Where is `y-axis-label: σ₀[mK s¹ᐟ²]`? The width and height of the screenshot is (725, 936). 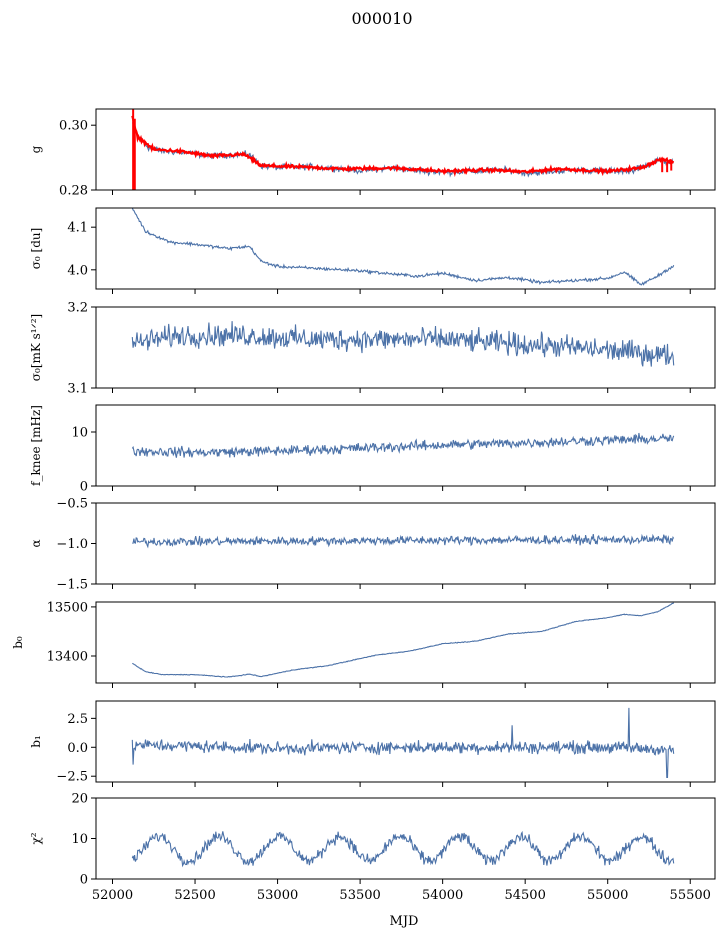
y-axis-label: σ₀[mK s¹ᐟ²] is located at coordinates (36, 347).